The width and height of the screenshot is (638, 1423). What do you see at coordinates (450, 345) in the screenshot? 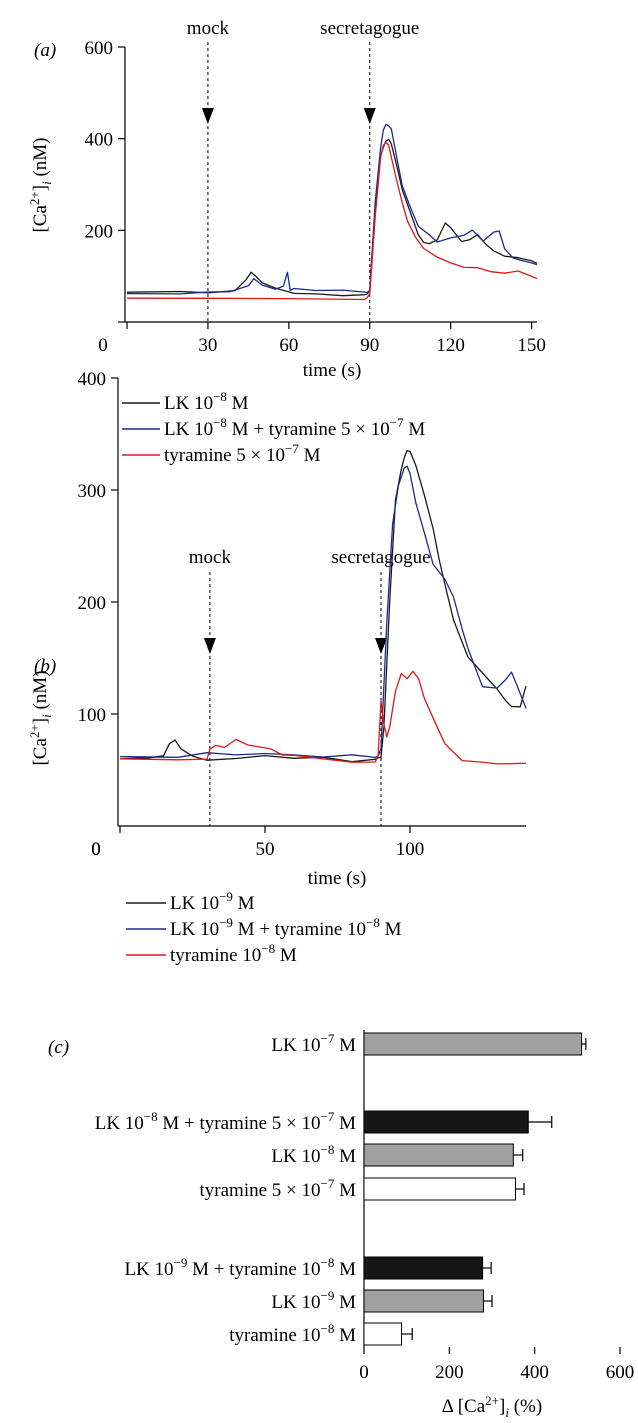
I see `x-tick-label: 120` at bounding box center [450, 345].